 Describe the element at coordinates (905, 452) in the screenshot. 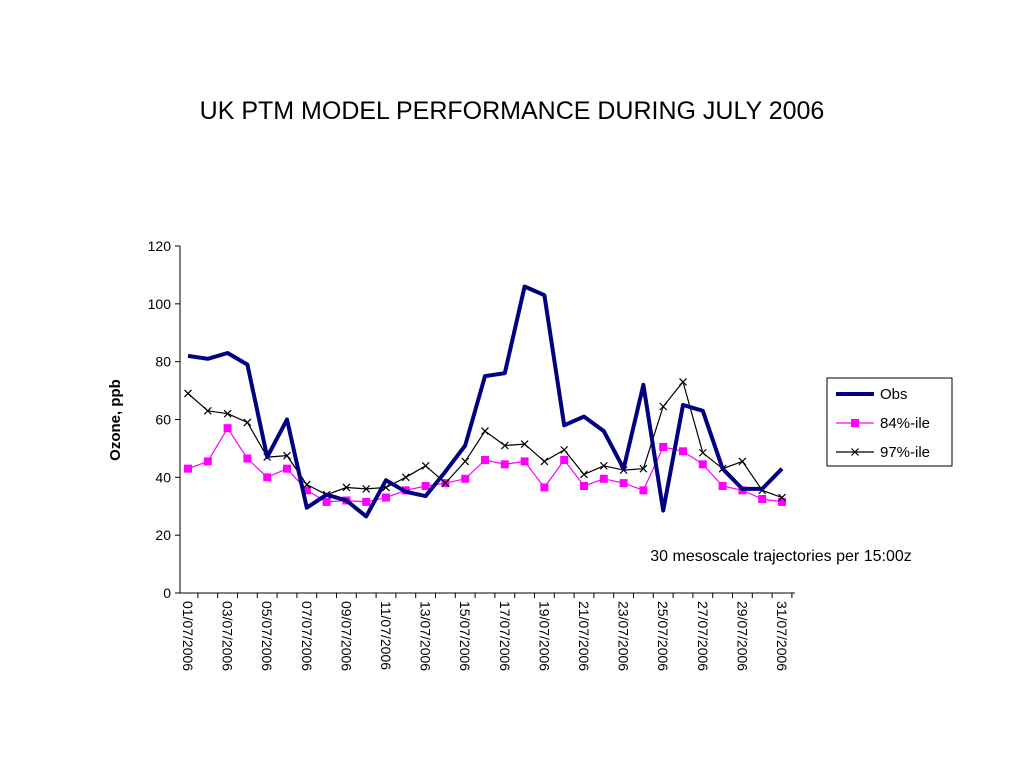

I see `legend-label: 97%-ile` at that location.